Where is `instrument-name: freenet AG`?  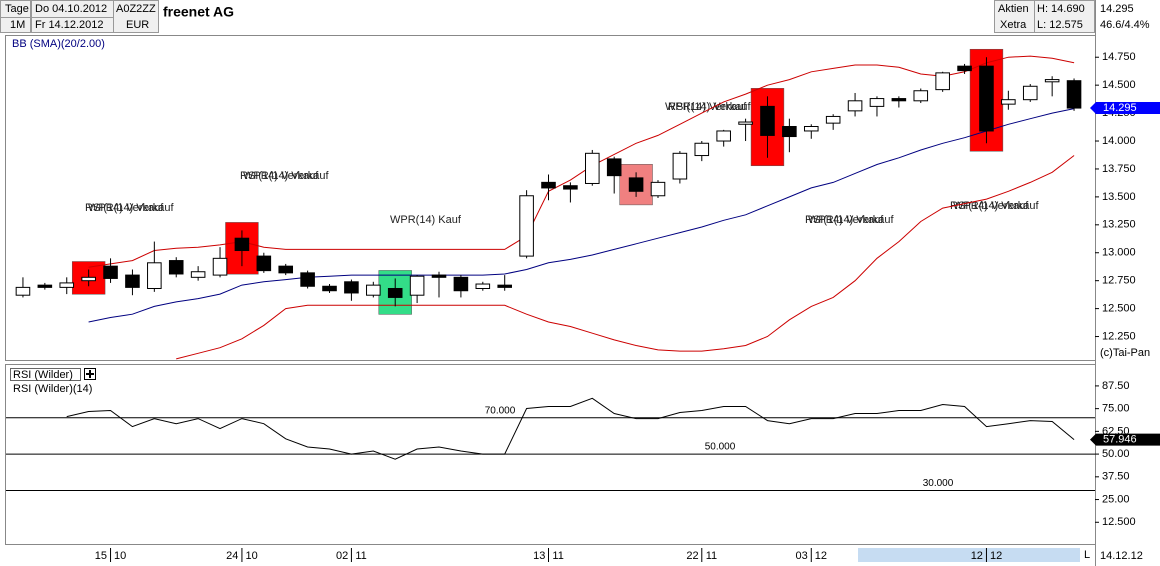 instrument-name: freenet AG is located at coordinates (198, 12).